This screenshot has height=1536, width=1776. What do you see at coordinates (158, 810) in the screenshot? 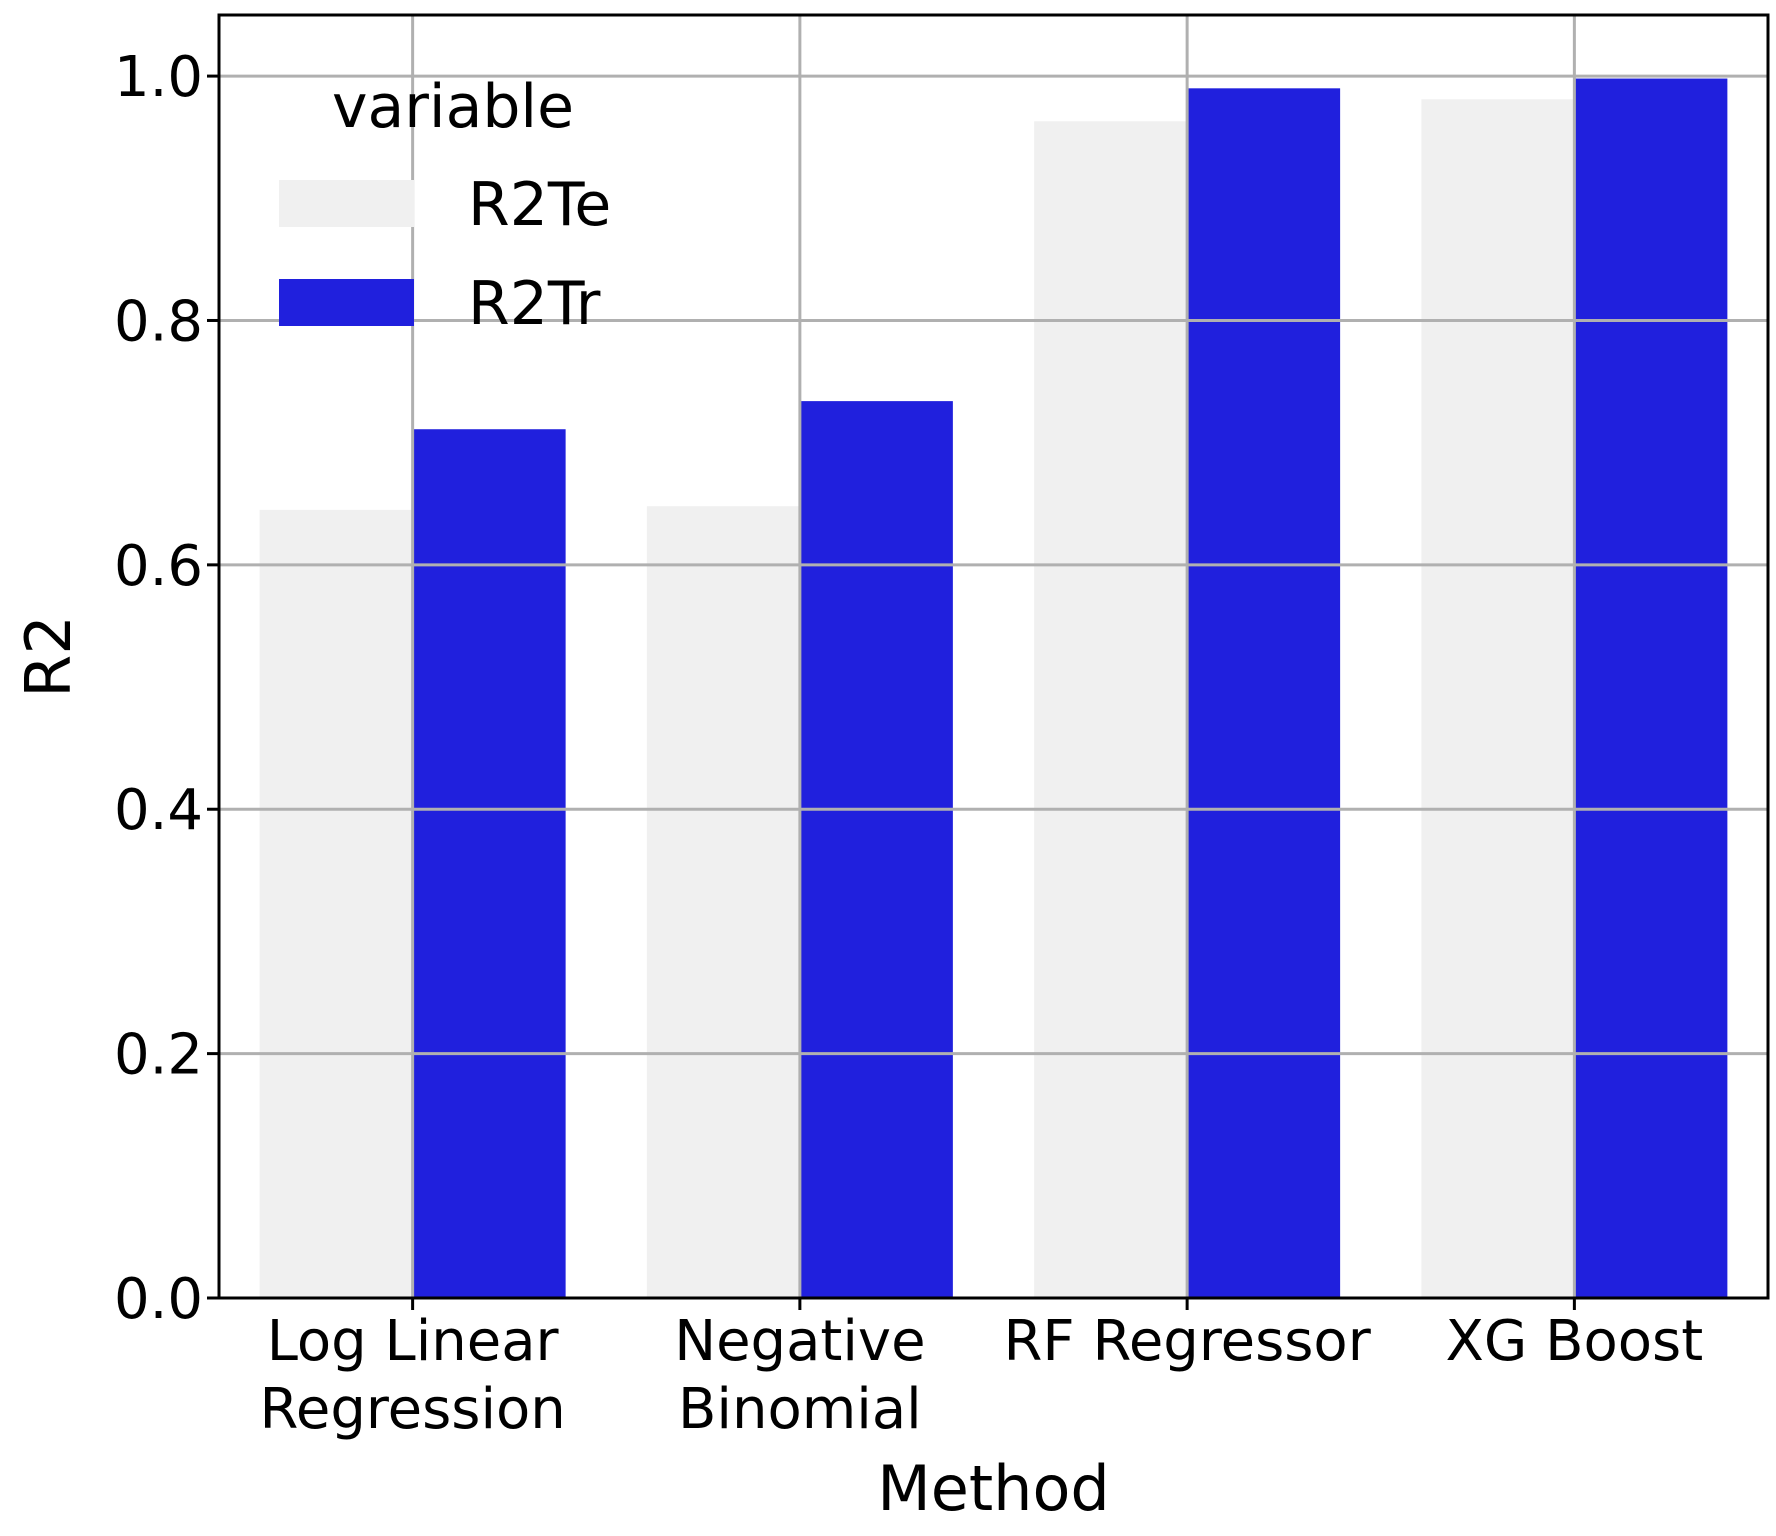
I see `y-tick-label: 0.4` at bounding box center [158, 810].